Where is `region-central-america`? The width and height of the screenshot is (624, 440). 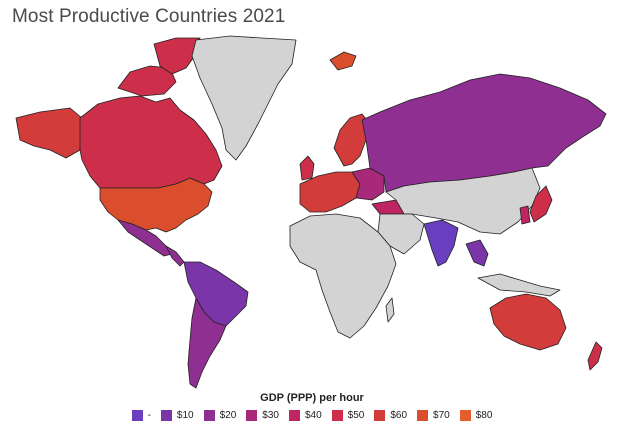 region-central-america is located at coordinates (175, 256).